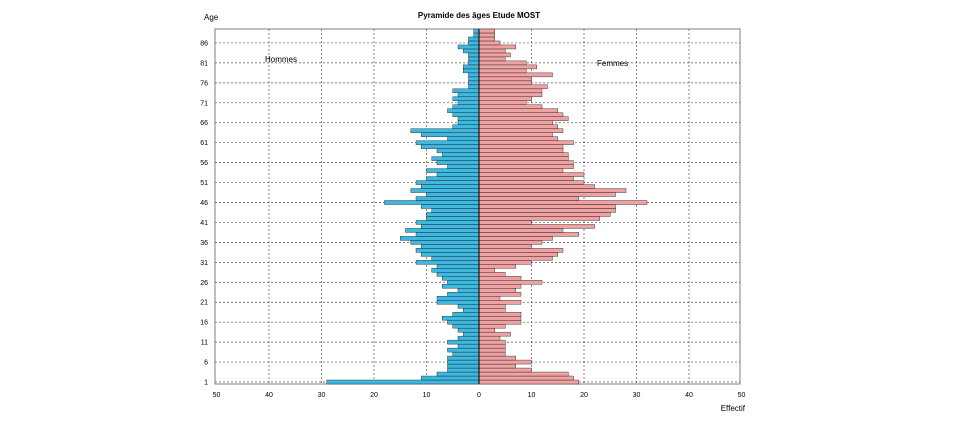  Describe the element at coordinates (204, 303) in the screenshot. I see `y-tick-label: 21` at that location.